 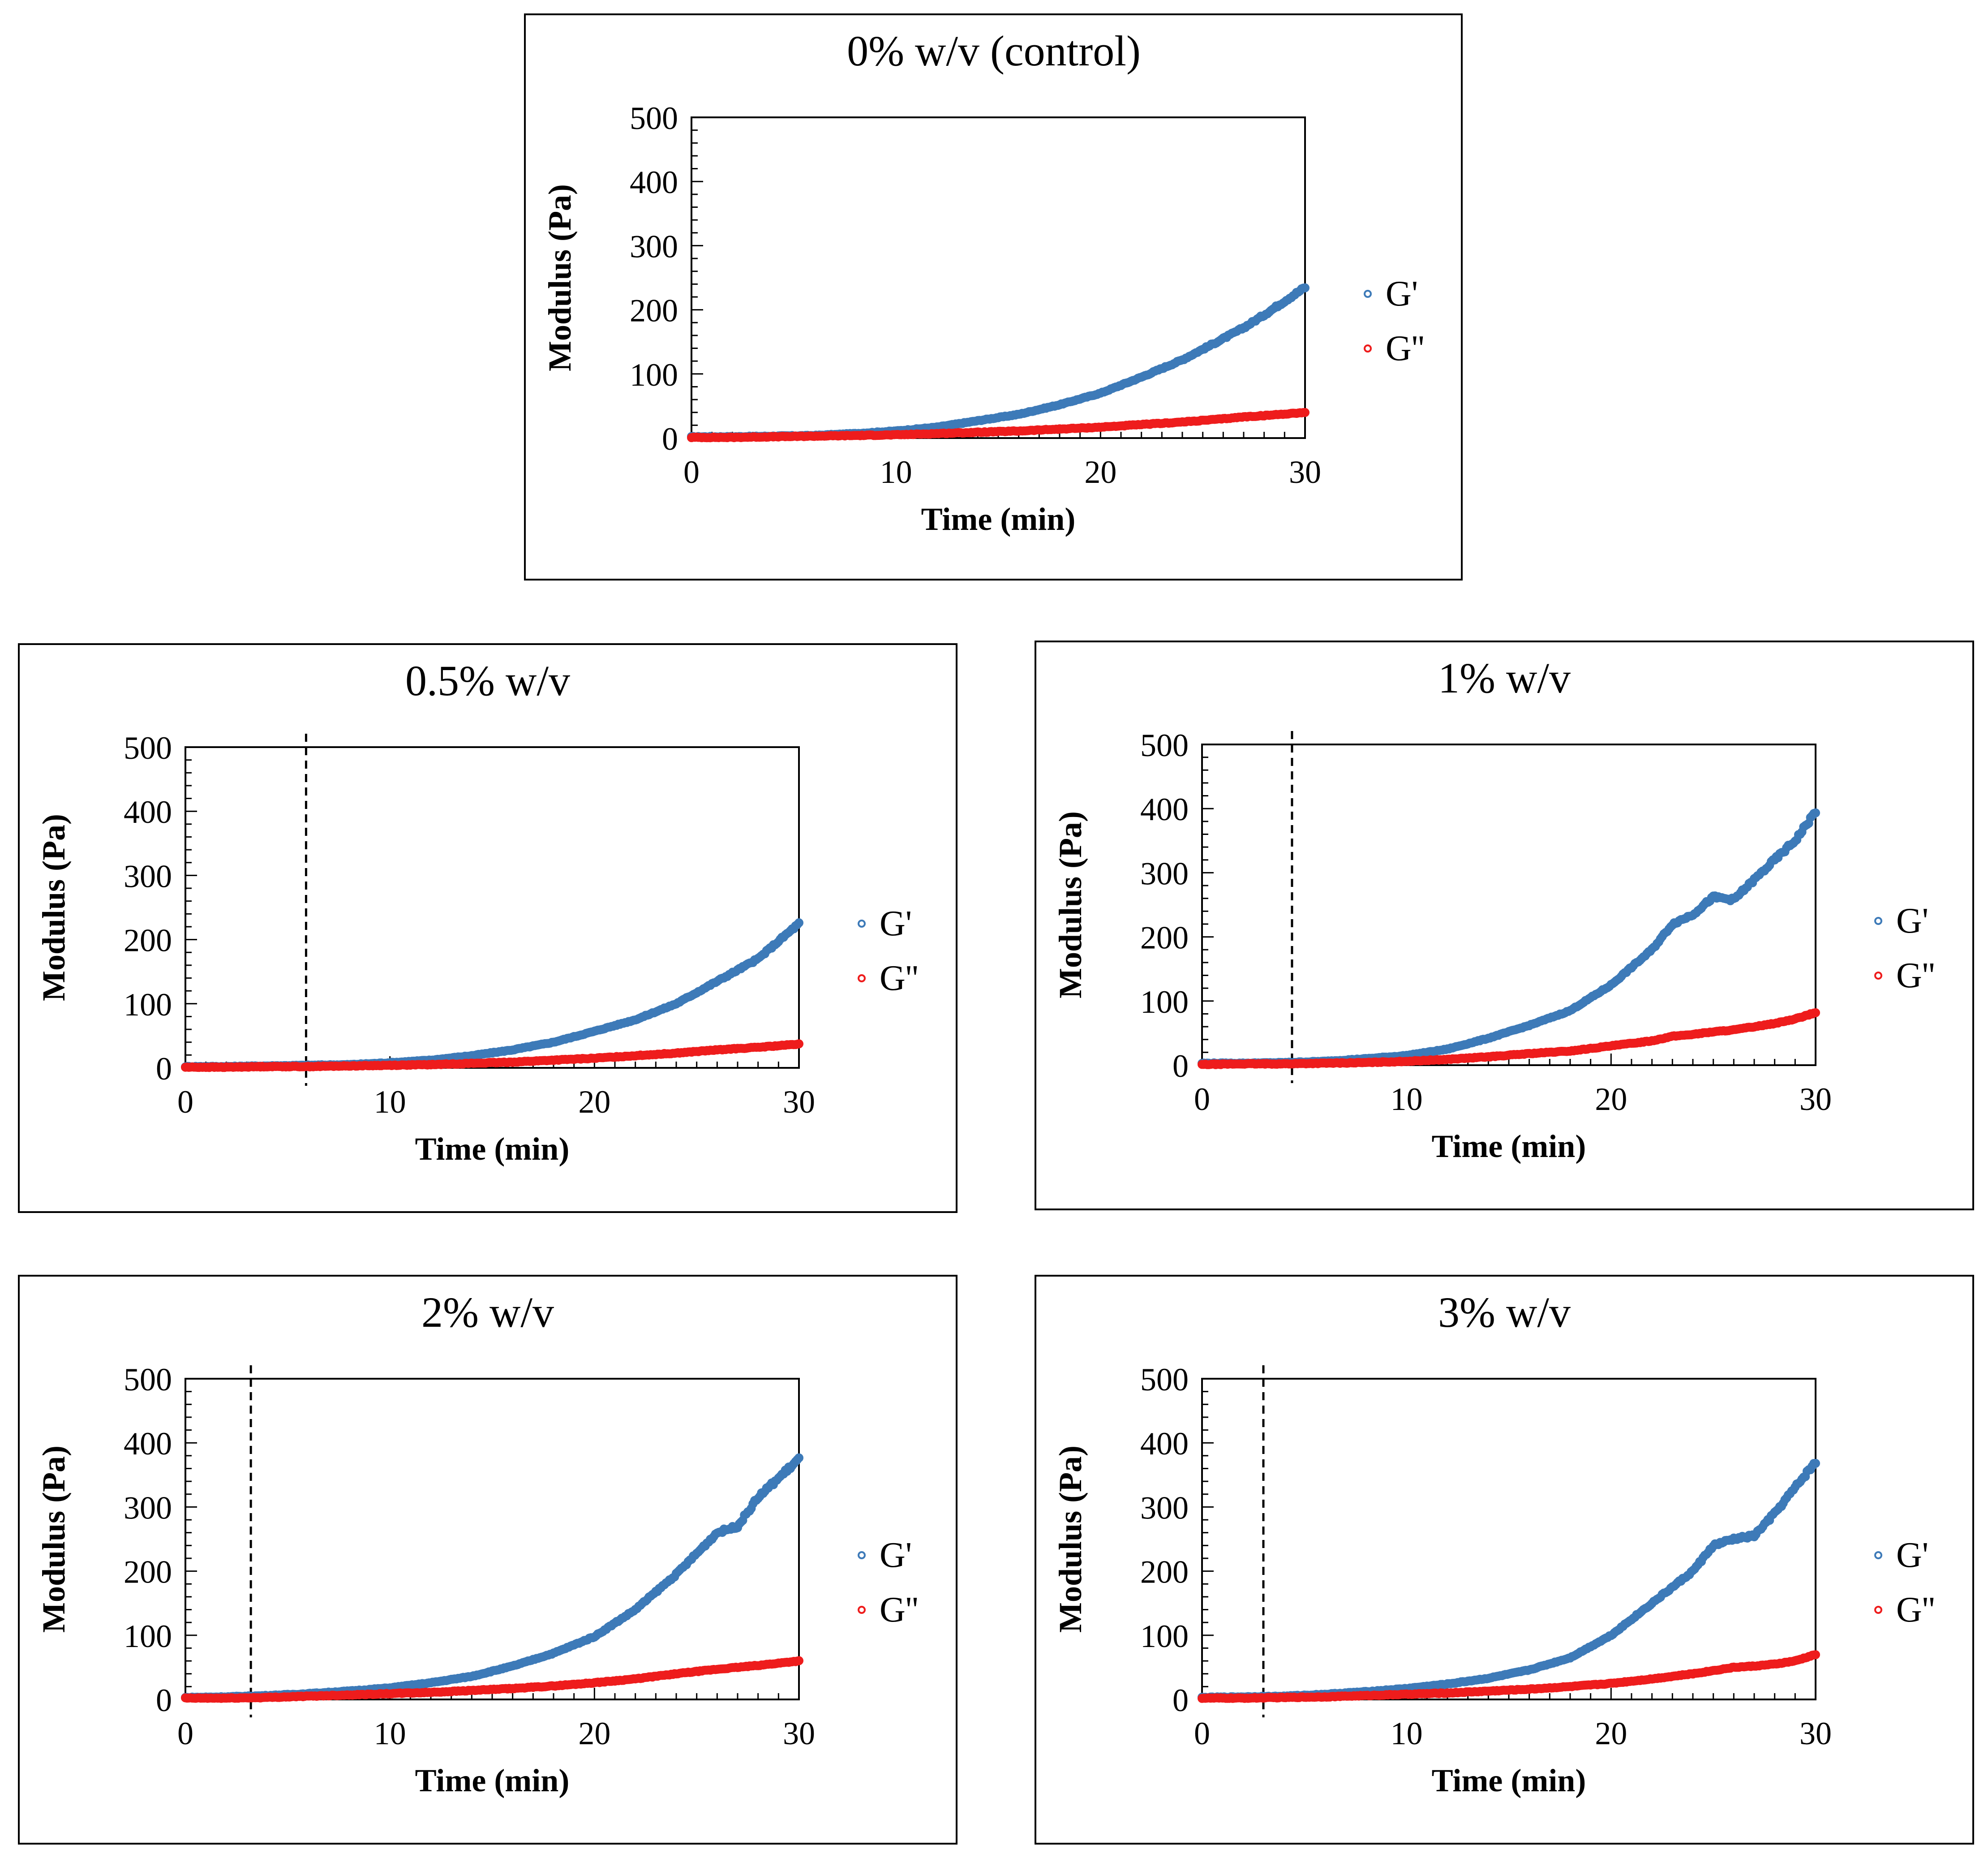 I want to click on chart-title: 1% w/v, so click(x=1504, y=678).